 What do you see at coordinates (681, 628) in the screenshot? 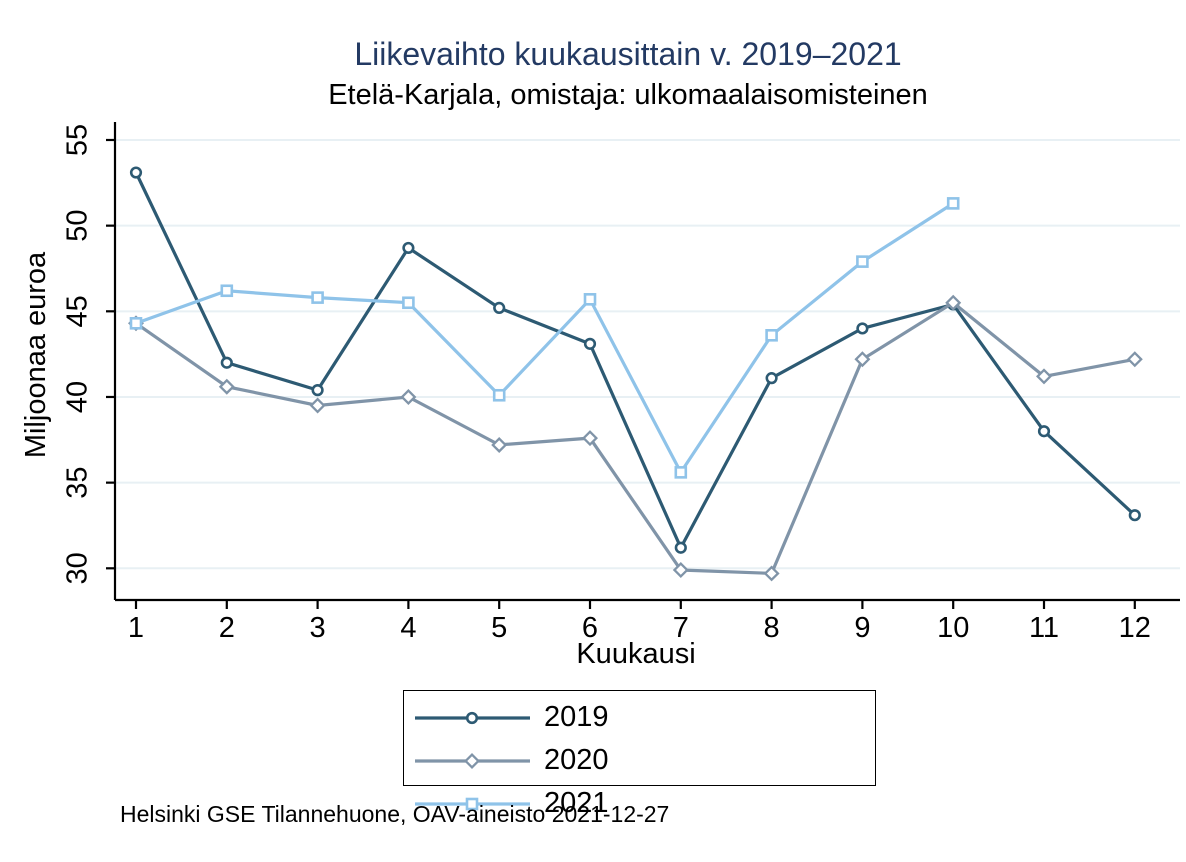
I see `x-tick-label: 7` at bounding box center [681, 628].